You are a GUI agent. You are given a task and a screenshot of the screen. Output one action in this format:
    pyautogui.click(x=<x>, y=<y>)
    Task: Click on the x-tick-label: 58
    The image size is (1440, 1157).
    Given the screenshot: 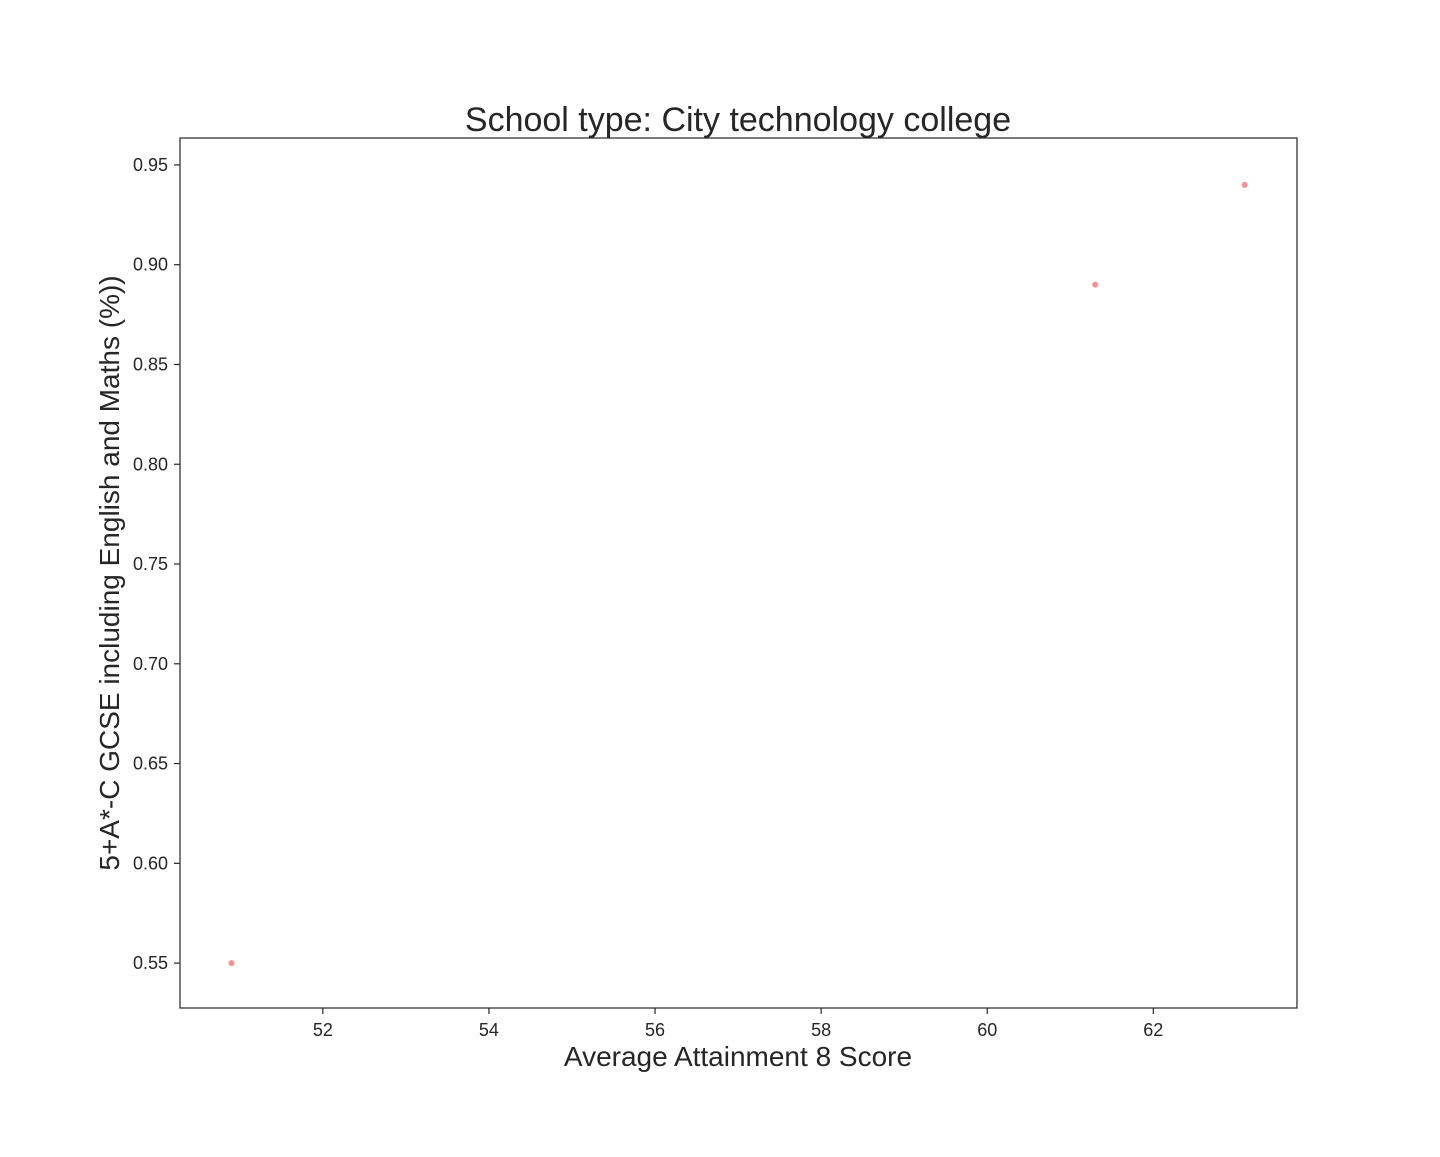 What is the action you would take?
    pyautogui.click(x=821, y=1030)
    